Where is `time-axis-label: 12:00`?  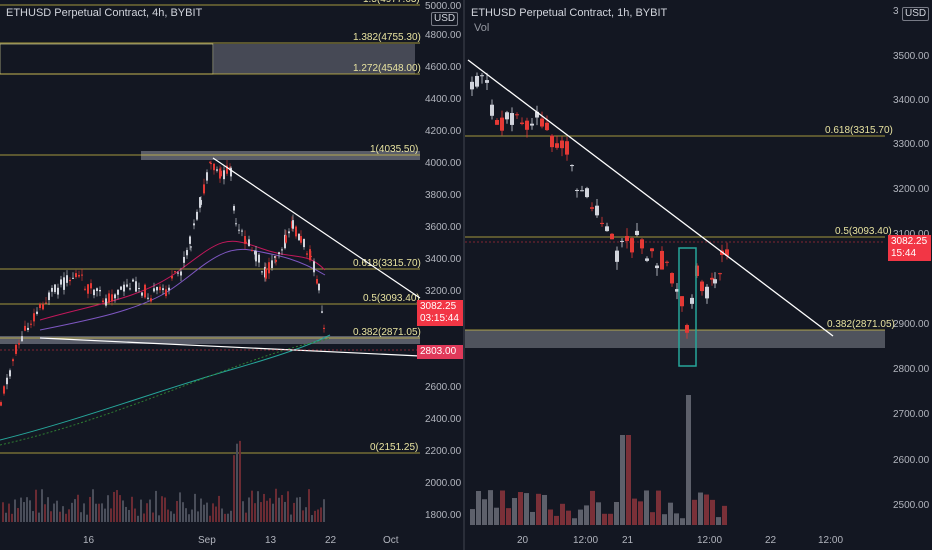
time-axis-label: 12:00 is located at coordinates (830, 540).